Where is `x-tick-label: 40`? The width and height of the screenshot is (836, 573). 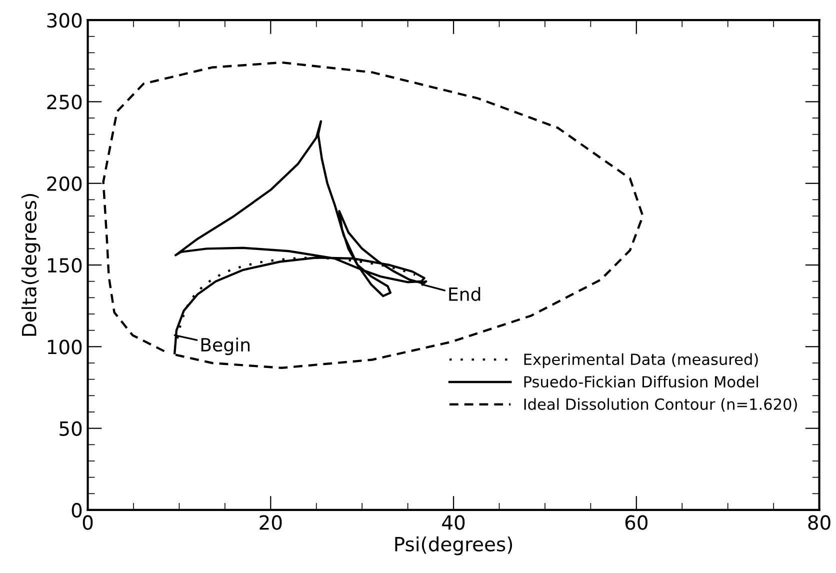 x-tick-label: 40 is located at coordinates (453, 522).